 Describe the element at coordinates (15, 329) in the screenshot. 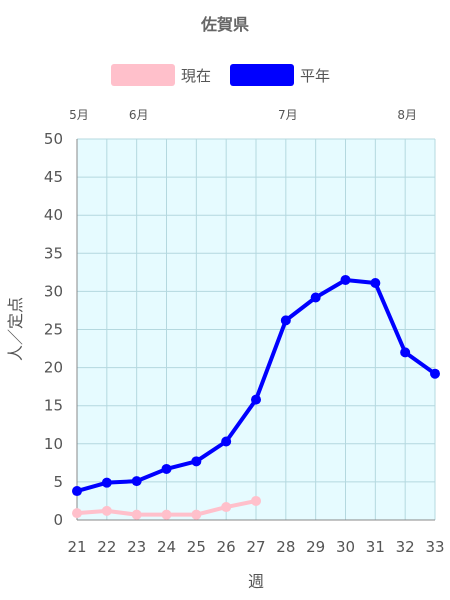

I see `y-axis-title: 人／定点` at that location.